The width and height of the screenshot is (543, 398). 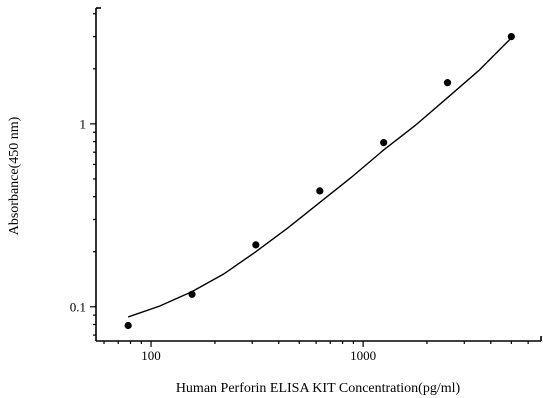 What do you see at coordinates (319, 339) in the screenshot?
I see `x-axis` at bounding box center [319, 339].